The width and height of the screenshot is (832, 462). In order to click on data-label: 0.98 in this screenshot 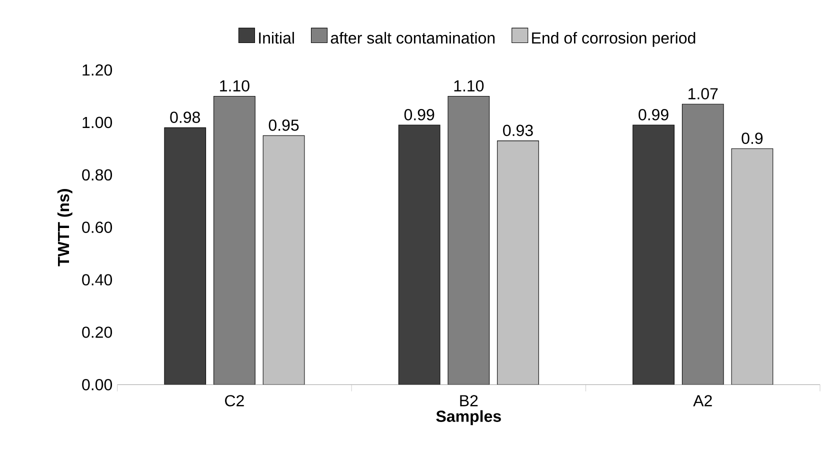, I will do `click(185, 117)`.